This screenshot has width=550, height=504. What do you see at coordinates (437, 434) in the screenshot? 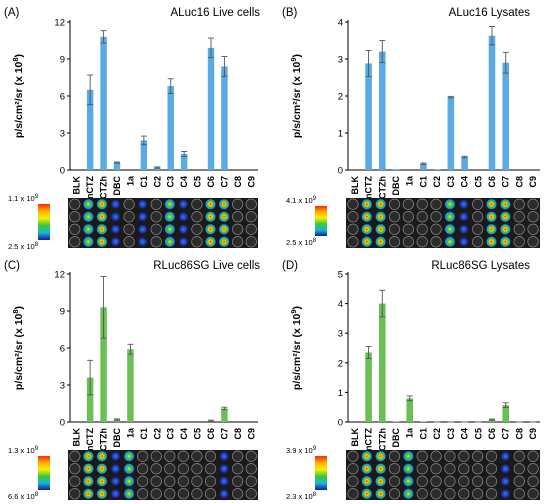
I see `category-label: C2` at bounding box center [437, 434].